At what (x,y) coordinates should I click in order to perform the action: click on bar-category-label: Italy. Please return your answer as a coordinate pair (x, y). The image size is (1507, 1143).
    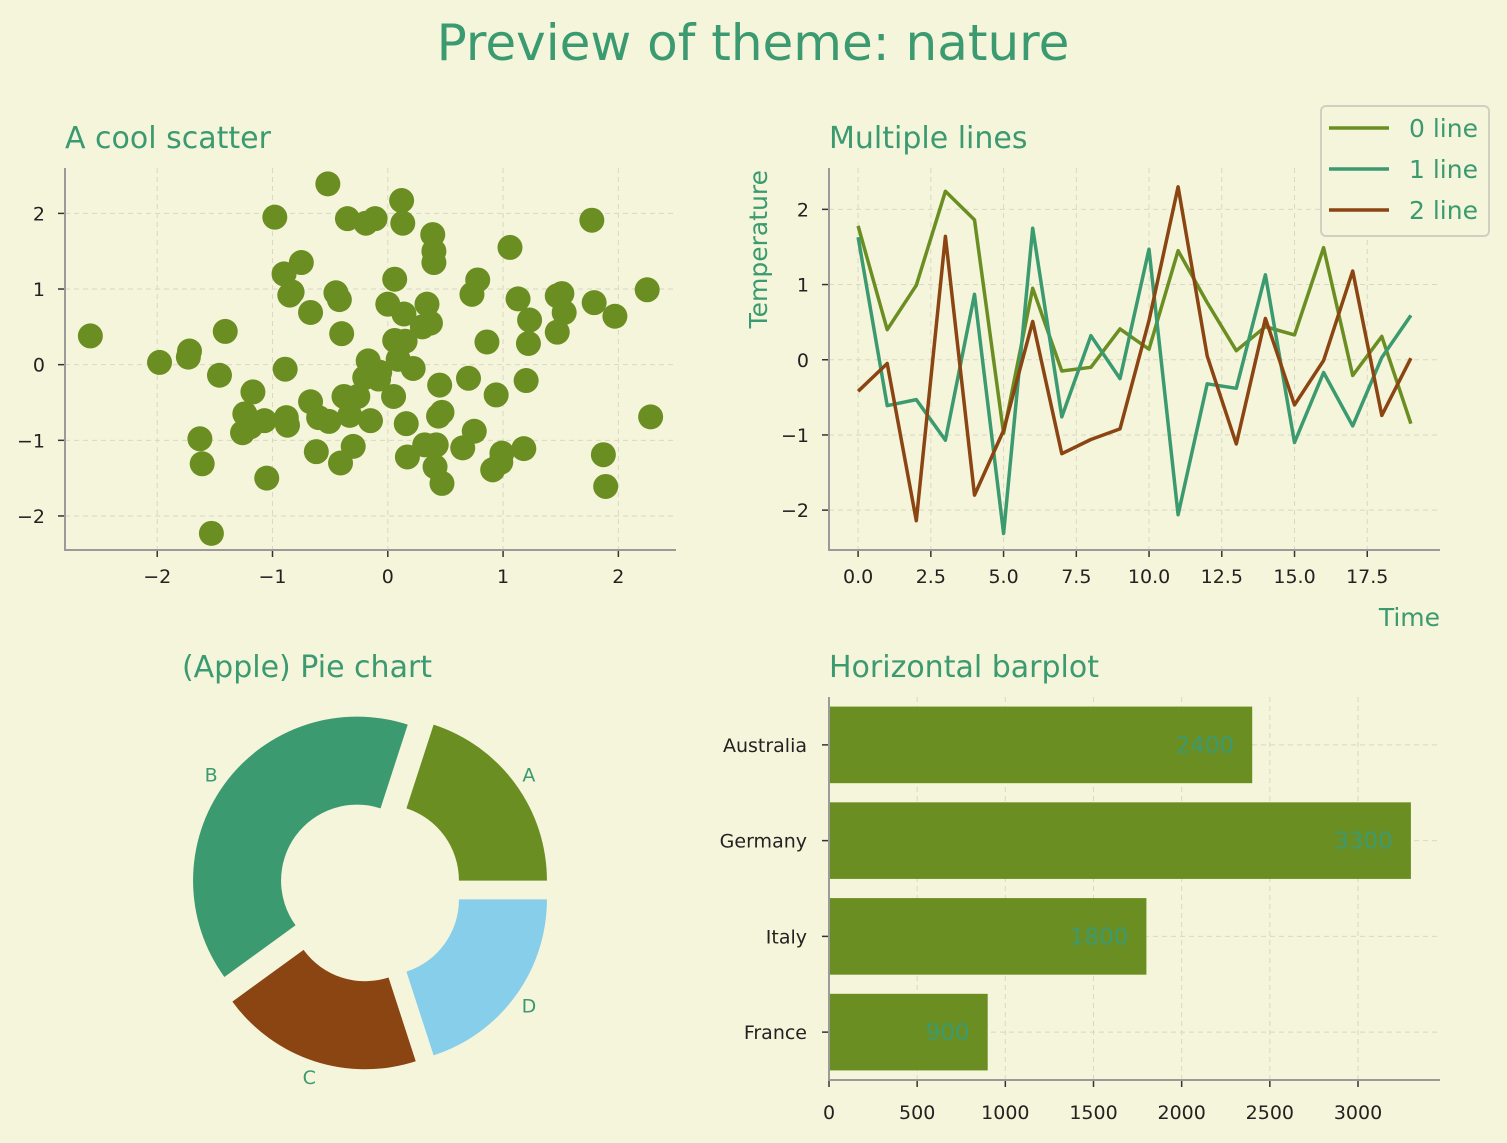
    Looking at the image, I should click on (786, 937).